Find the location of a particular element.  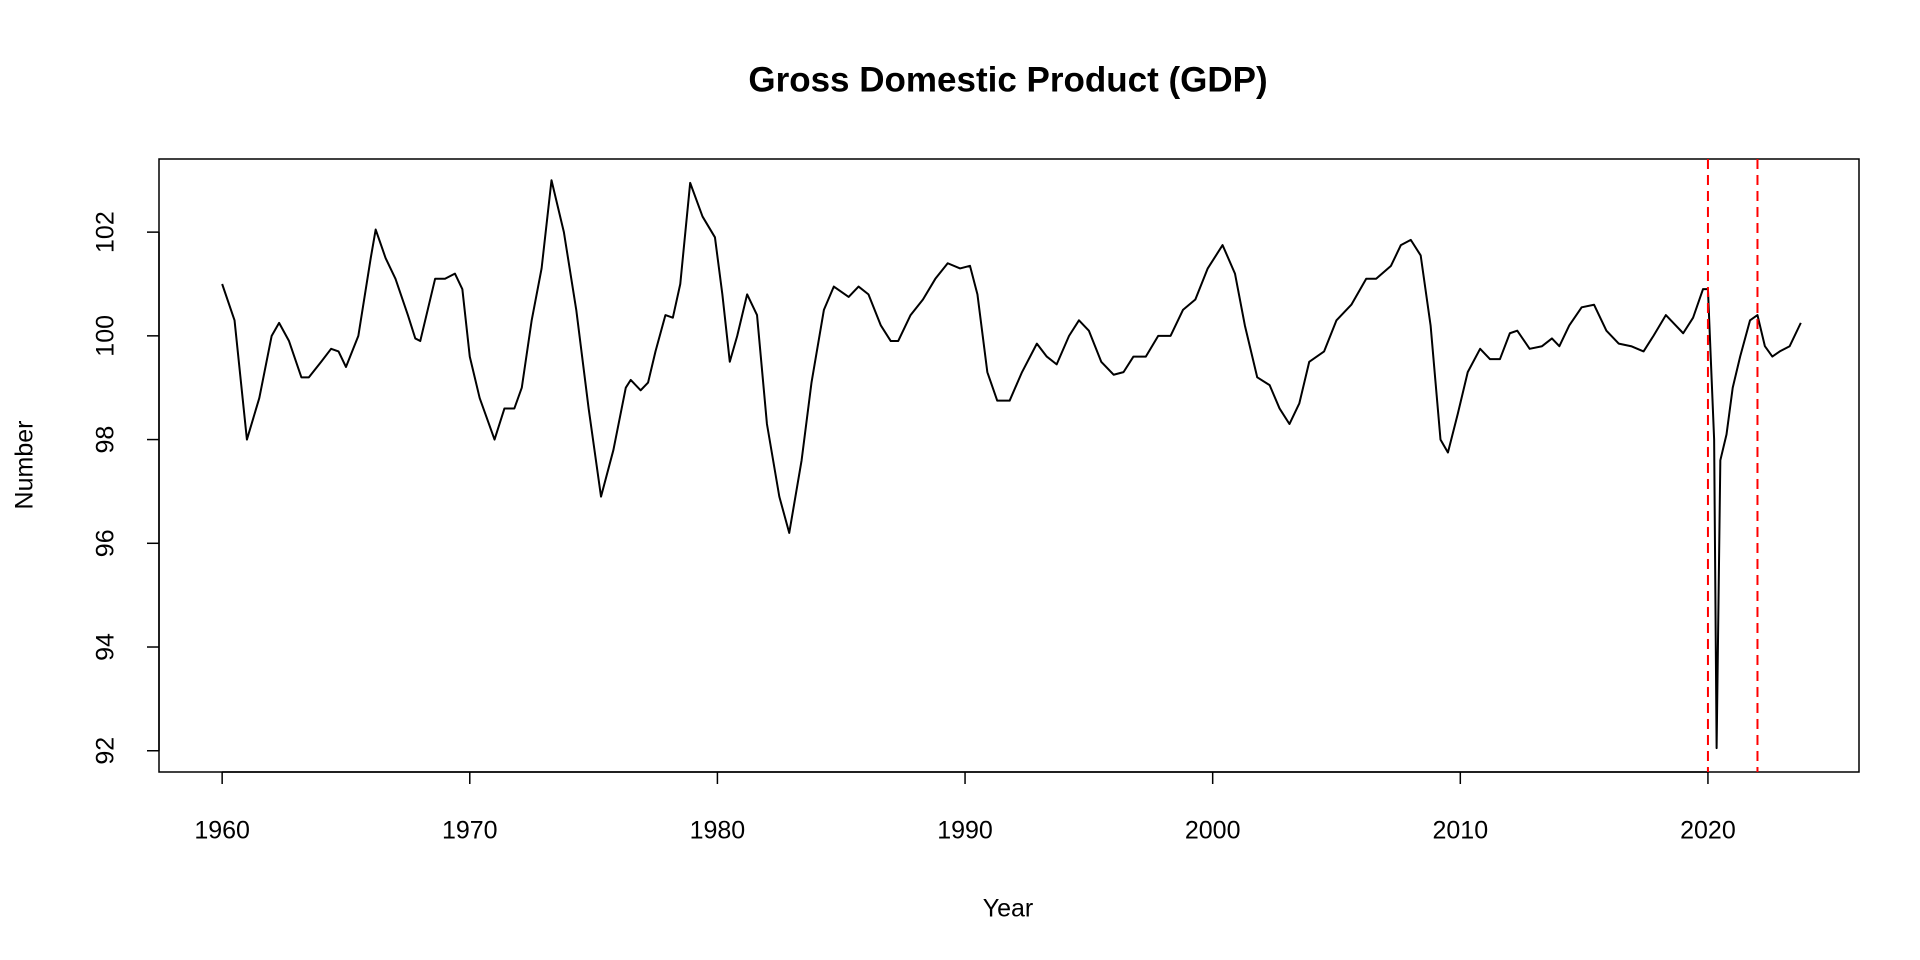

chart-title: Gross Domestic Product (GDP) is located at coordinates (1007, 79).